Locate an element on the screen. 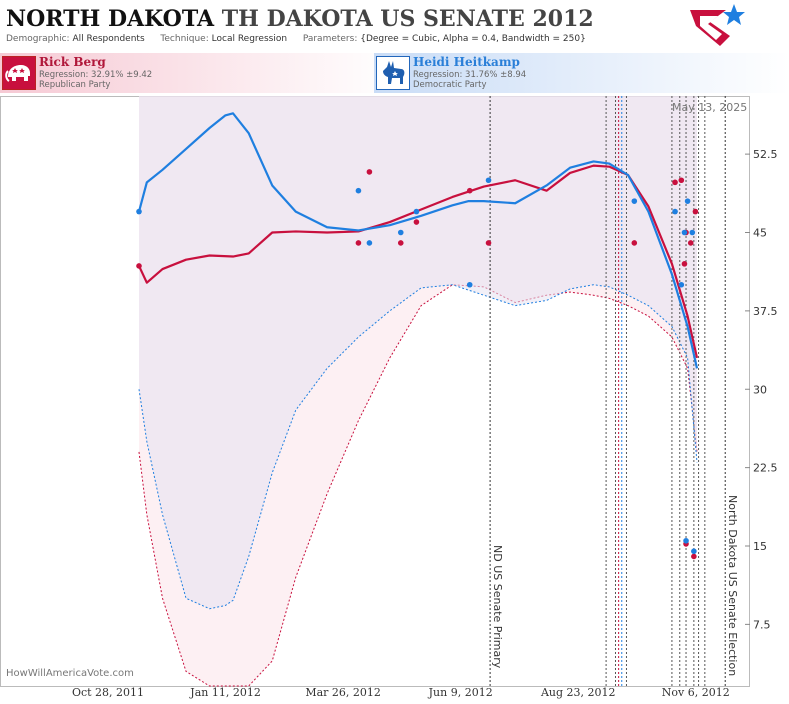  donkey-icon is located at coordinates (393, 73).